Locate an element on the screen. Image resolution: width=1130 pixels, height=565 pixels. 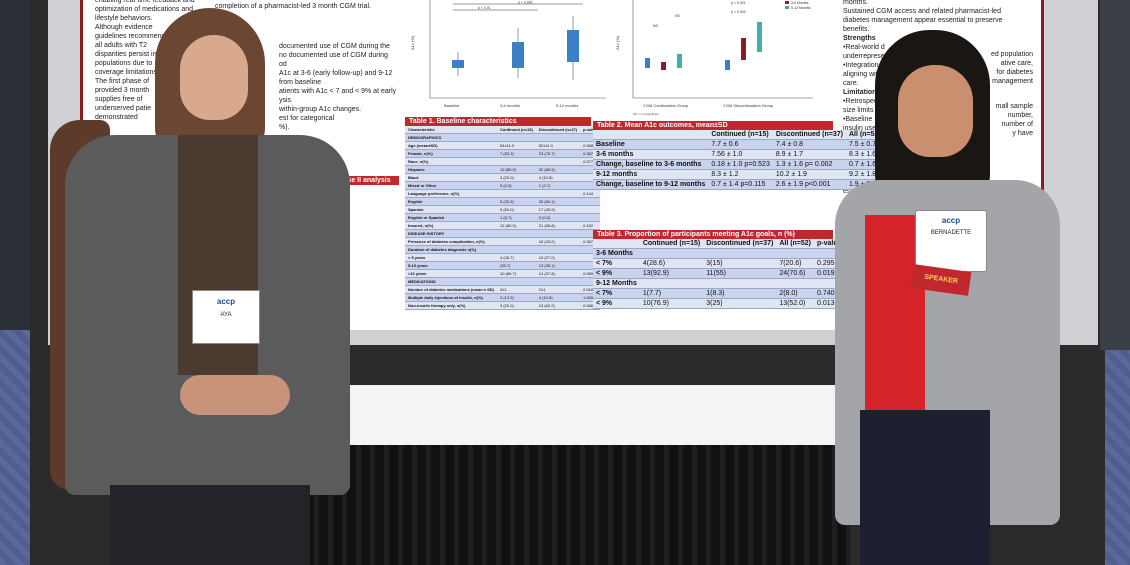
text-line: supplies free of is located at coordinates (119, 99).